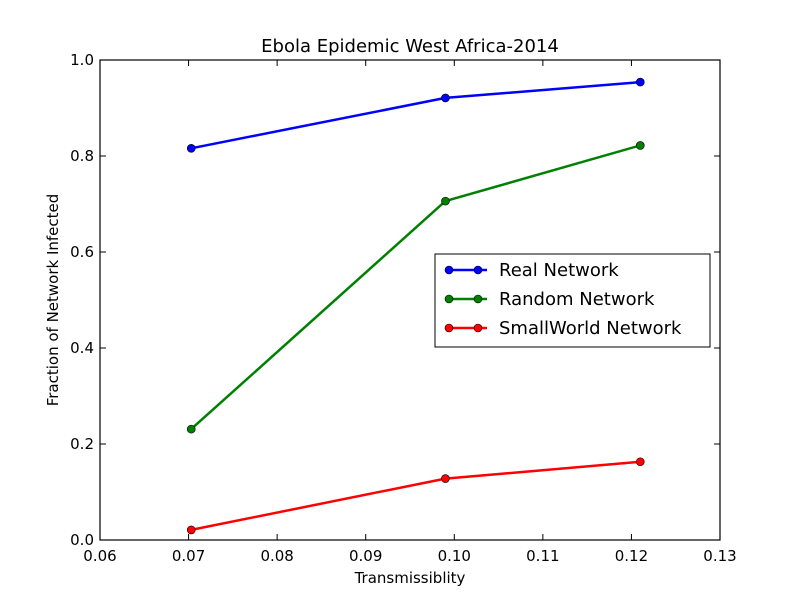 The width and height of the screenshot is (800, 600). I want to click on y-tick-label: 1.0, so click(82, 60).